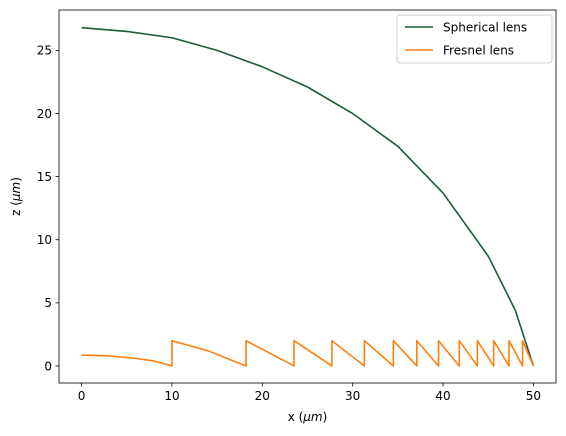 The image size is (566, 436). Describe the element at coordinates (308, 417) in the screenshot. I see `x-axis-label: x (μm)` at that location.